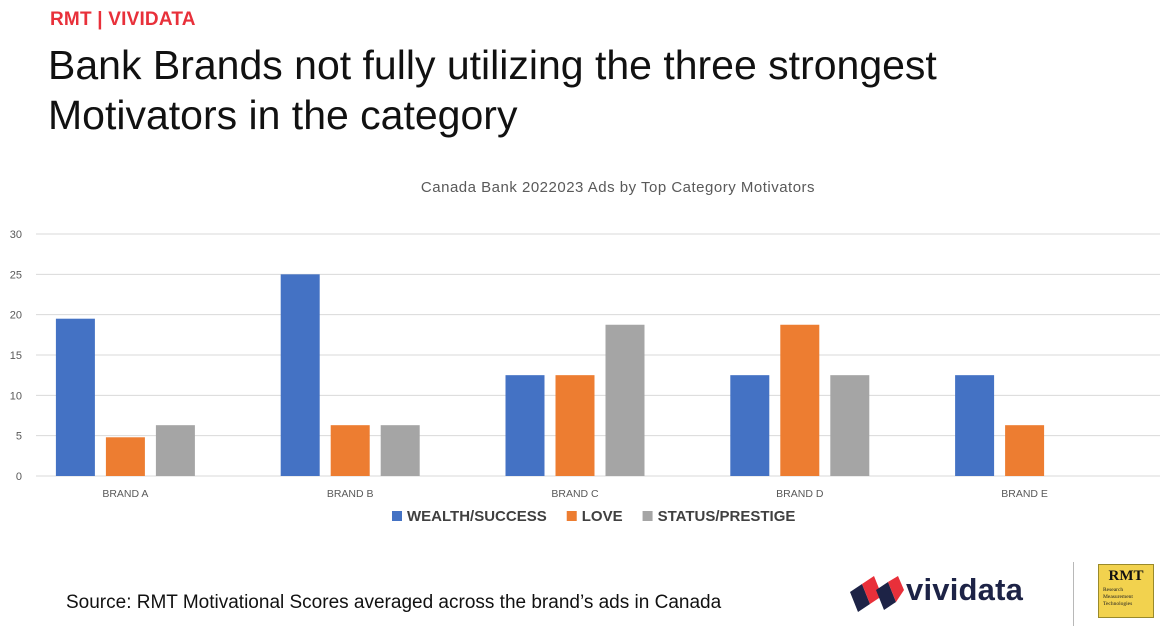 This screenshot has height=634, width=1164. What do you see at coordinates (19, 437) in the screenshot?
I see `y-tick-label: 5` at bounding box center [19, 437].